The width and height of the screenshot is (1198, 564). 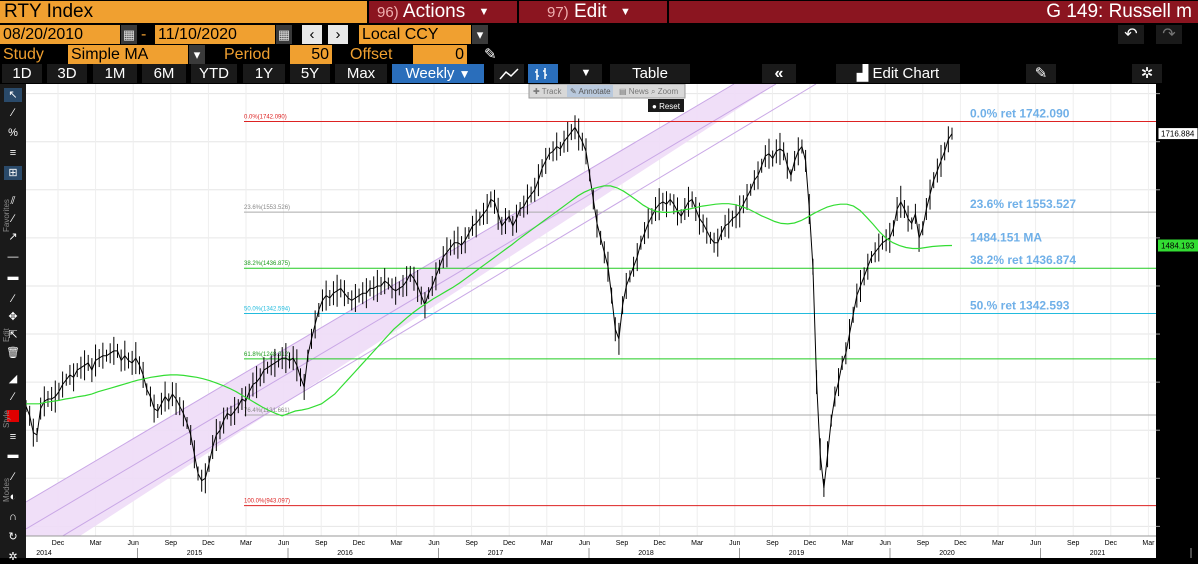 What do you see at coordinates (440, 54) in the screenshot?
I see `offset-input: 0` at bounding box center [440, 54].